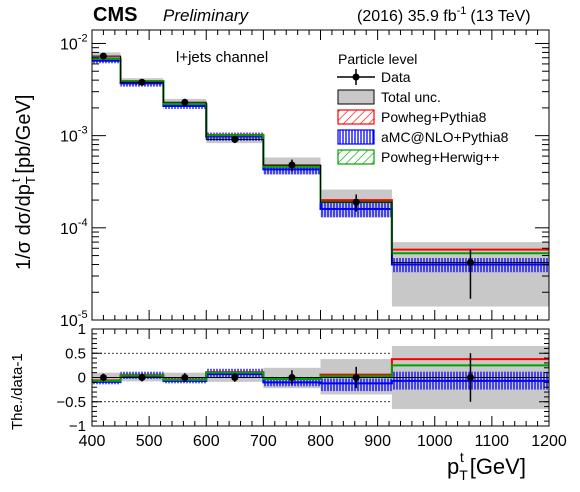 Image resolution: width=580 pixels, height=492 pixels. I want to click on x-tick-label: 700, so click(263, 441).